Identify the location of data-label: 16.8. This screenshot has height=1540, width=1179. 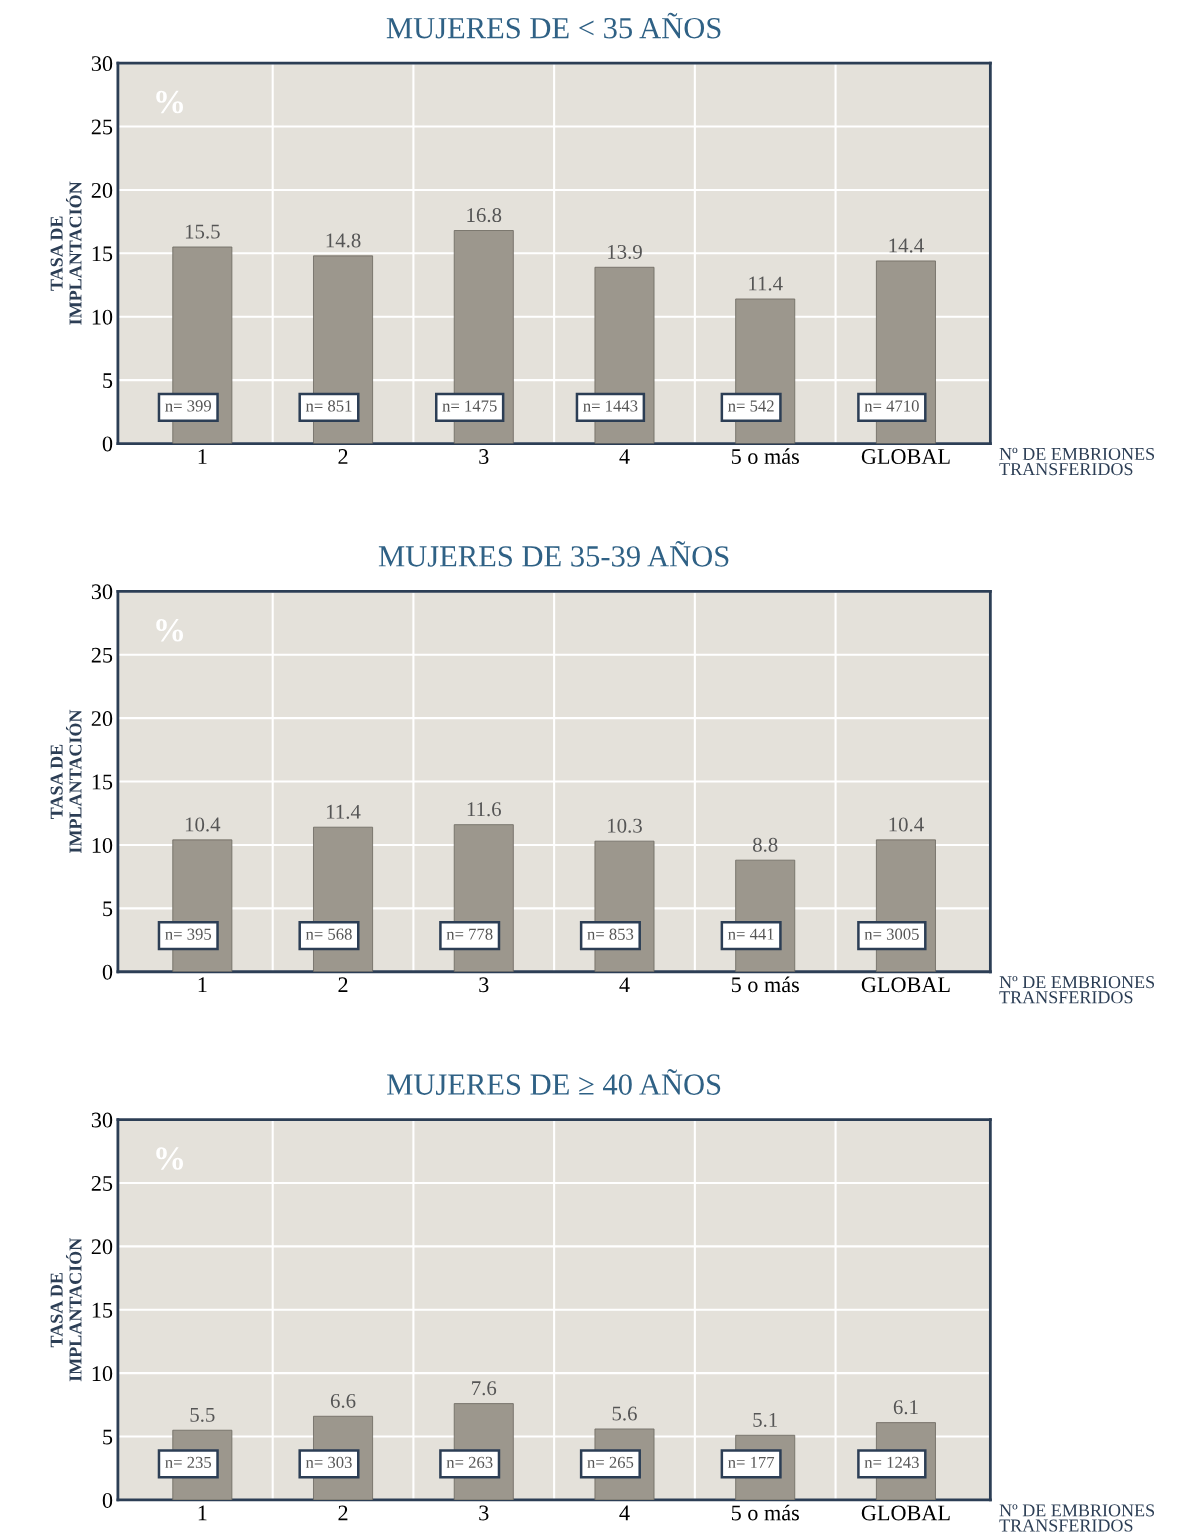
(484, 215).